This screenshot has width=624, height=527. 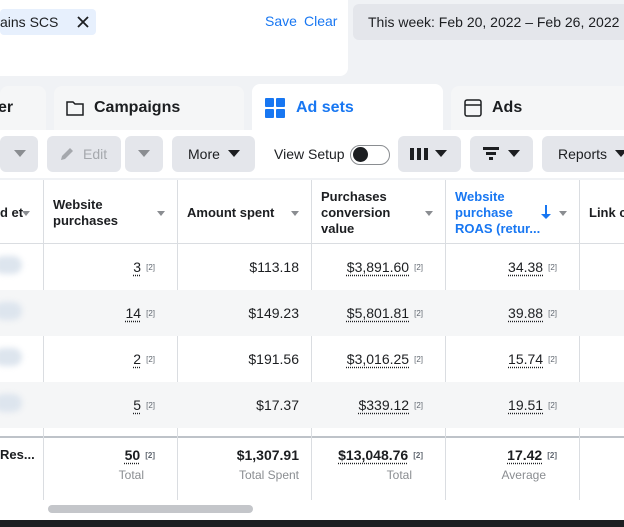 What do you see at coordinates (267, 455) in the screenshot?
I see `total-value: $1,307.91` at bounding box center [267, 455].